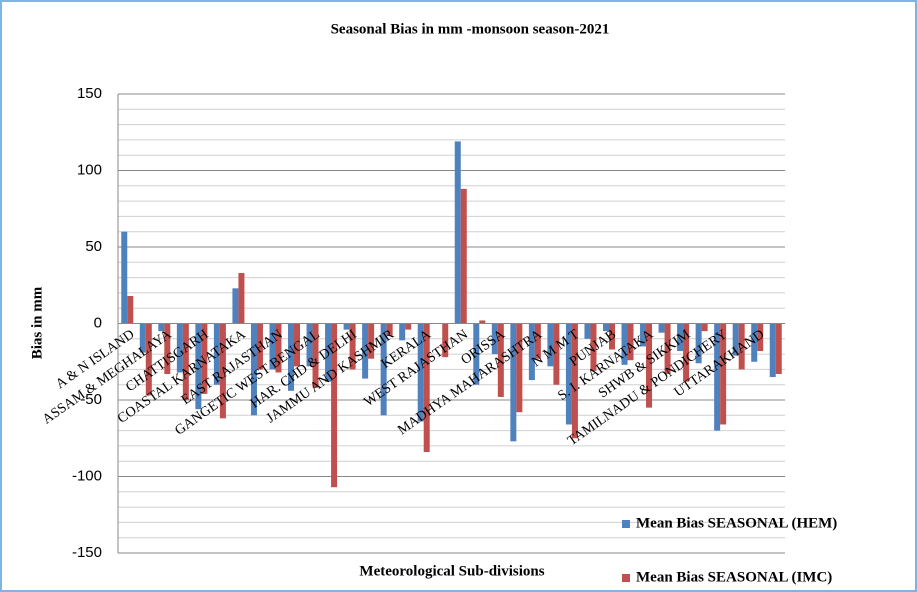  Describe the element at coordinates (98, 322) in the screenshot. I see `y-tick-label: 0` at that location.